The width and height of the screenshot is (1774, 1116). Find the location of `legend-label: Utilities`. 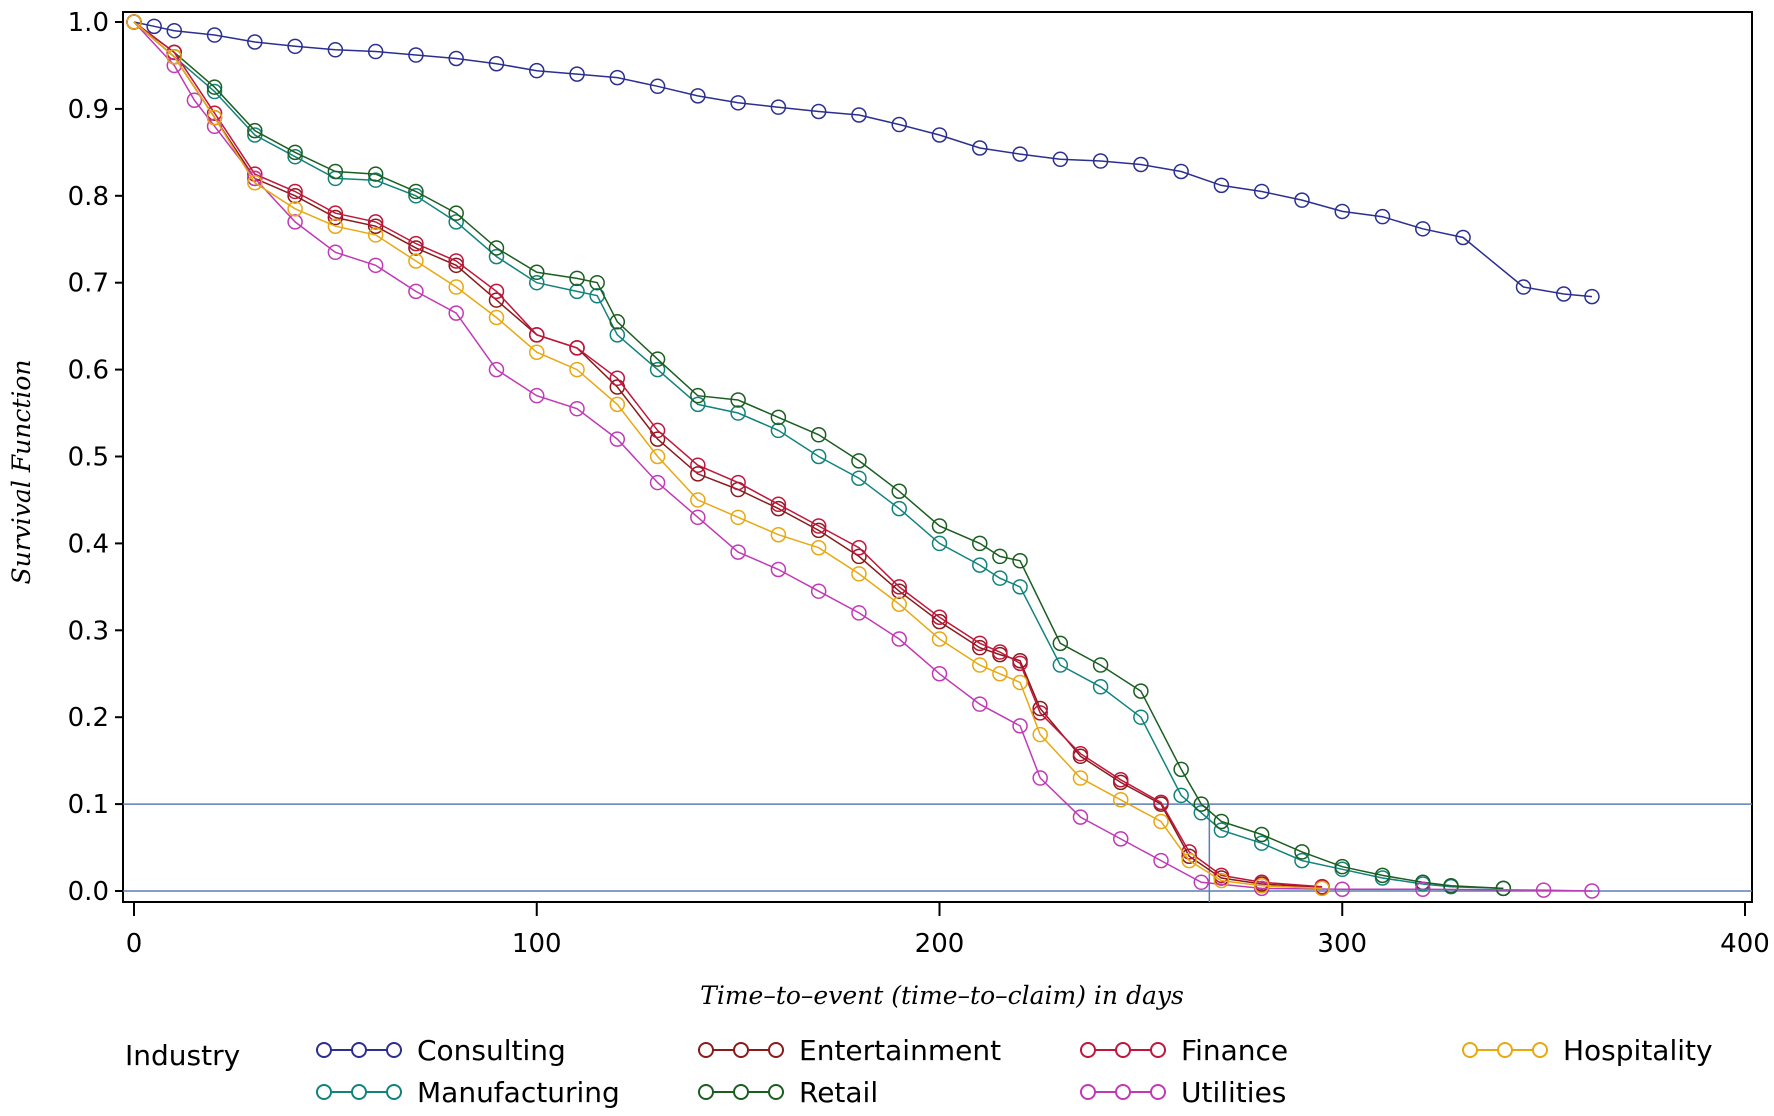

legend-label: Utilities is located at coordinates (1233, 1092).